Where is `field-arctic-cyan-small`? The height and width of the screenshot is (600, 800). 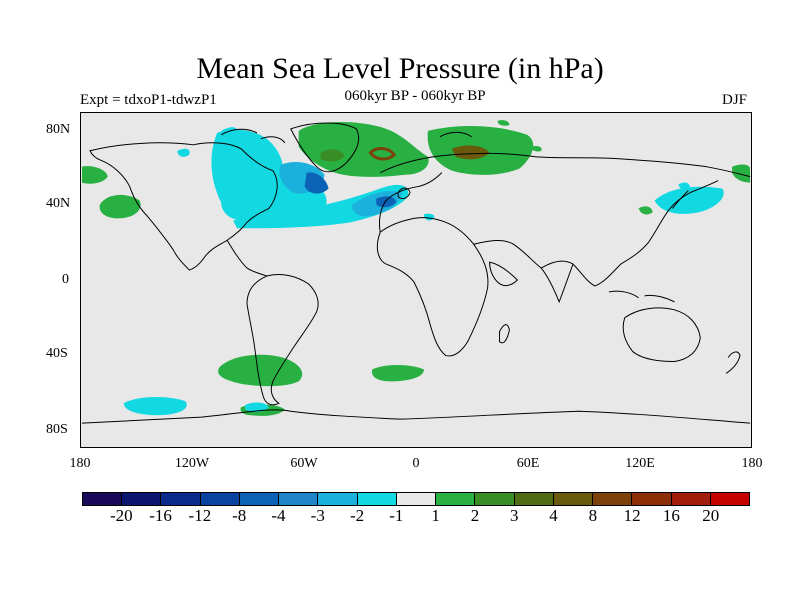 field-arctic-cyan-small is located at coordinates (183, 152).